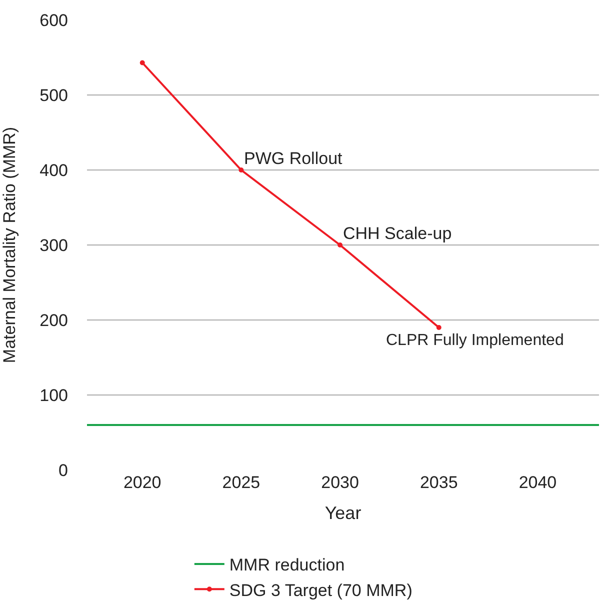 The height and width of the screenshot is (616, 607). Describe the element at coordinates (241, 482) in the screenshot. I see `x-tick-label: 2025` at that location.